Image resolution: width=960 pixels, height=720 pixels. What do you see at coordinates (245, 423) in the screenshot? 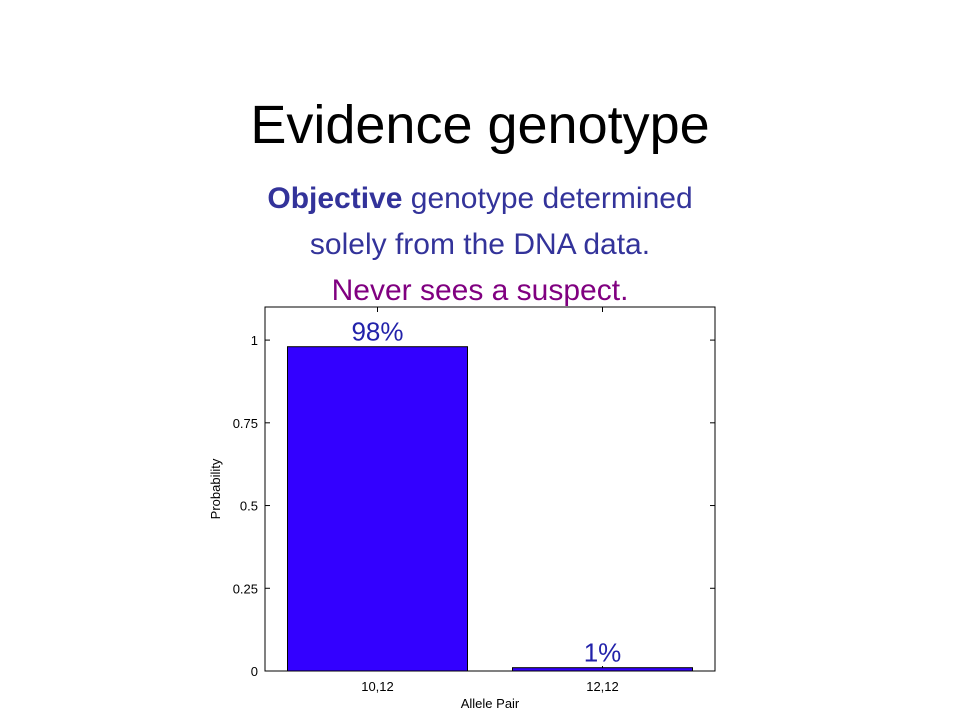
I see `y-tick-label: 0.75` at bounding box center [245, 423].